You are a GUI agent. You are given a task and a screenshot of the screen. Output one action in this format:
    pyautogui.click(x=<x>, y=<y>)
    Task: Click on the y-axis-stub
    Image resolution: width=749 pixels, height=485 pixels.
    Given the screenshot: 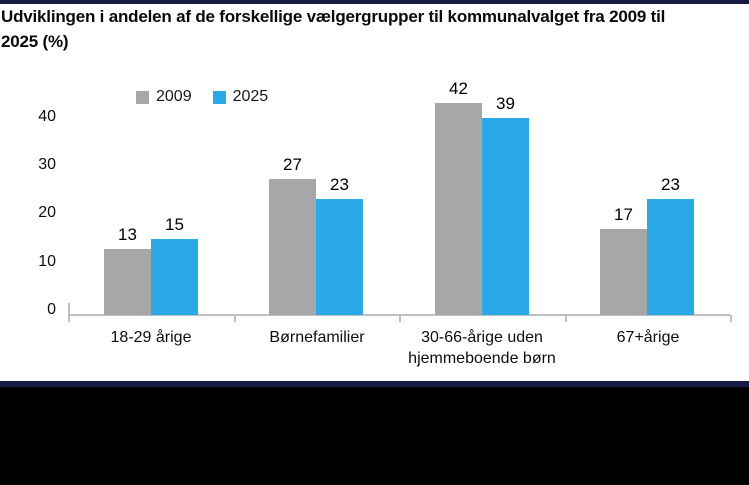 What is the action you would take?
    pyautogui.click(x=69, y=309)
    